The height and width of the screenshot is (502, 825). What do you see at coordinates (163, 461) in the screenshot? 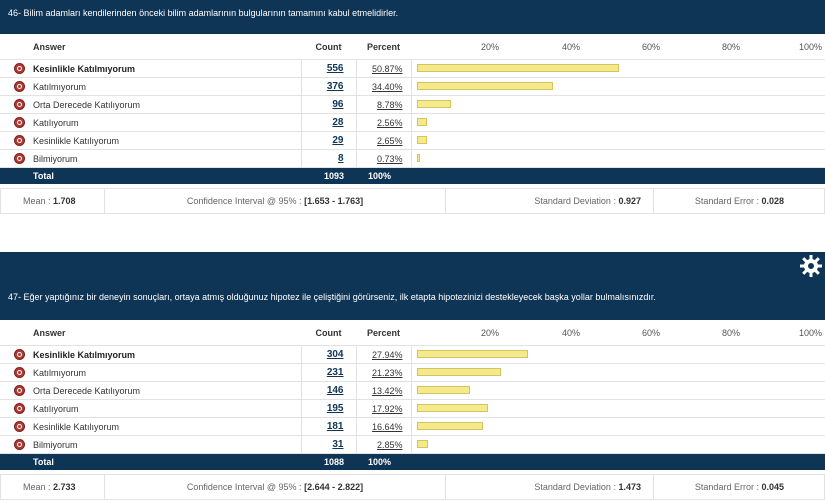
I see `total-label: Total` at bounding box center [163, 461].